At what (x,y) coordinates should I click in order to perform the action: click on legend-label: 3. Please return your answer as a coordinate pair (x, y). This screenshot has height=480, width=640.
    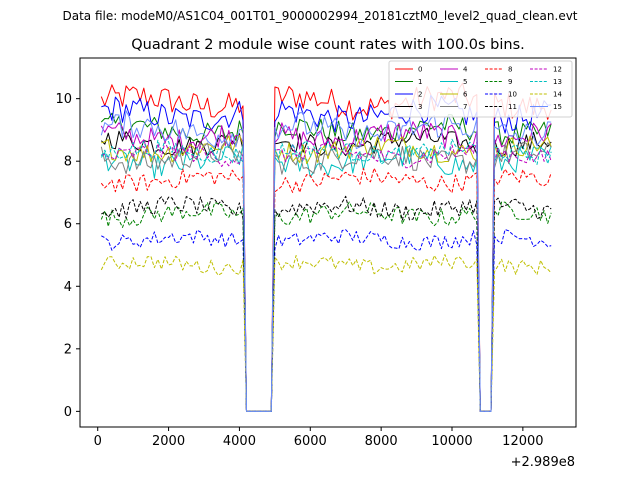
    Looking at the image, I should click on (420, 107).